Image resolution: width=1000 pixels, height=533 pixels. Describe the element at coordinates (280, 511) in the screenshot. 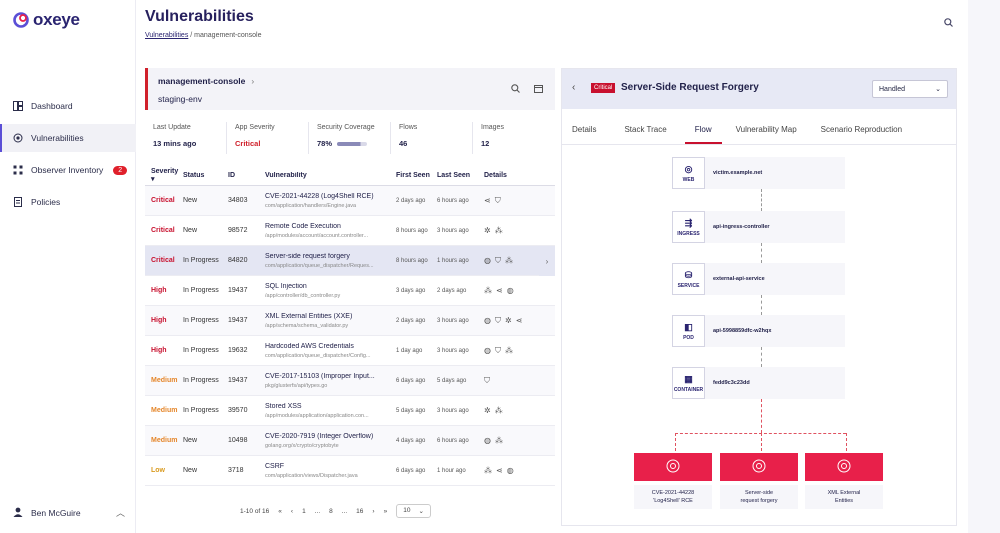

I see `first-page-icon: «` at that location.